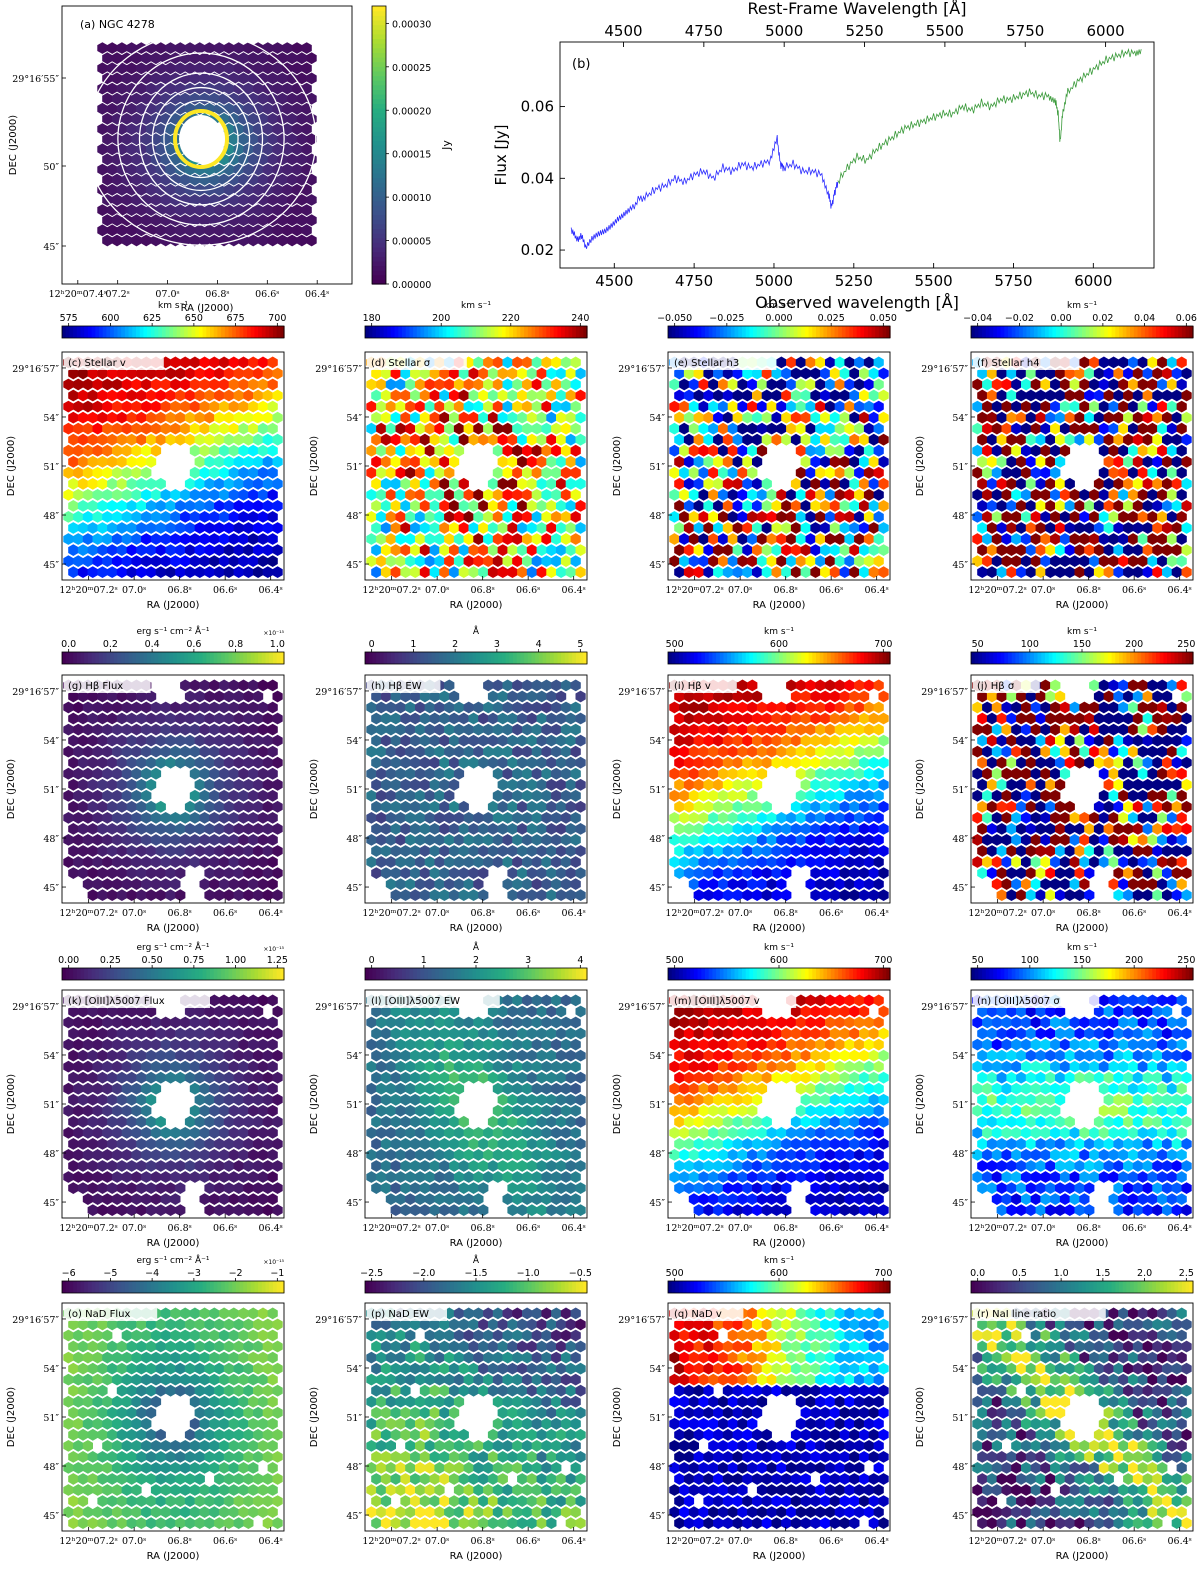  Describe the element at coordinates (179, 590) in the screenshot. I see `panel-c-x-tick-label: 06.8ˢ` at that location.